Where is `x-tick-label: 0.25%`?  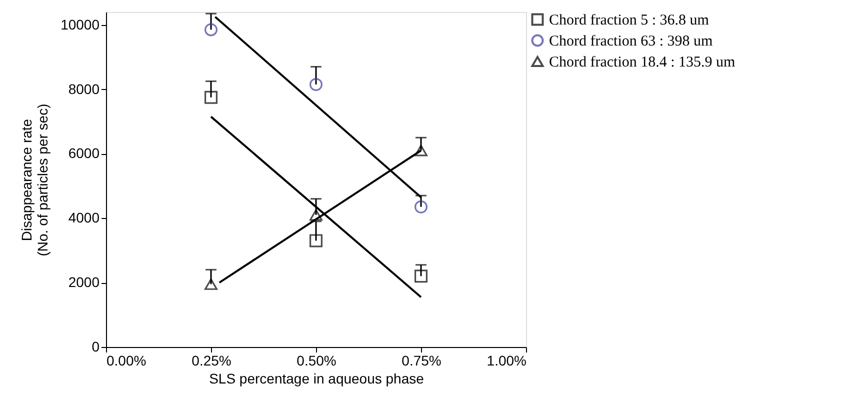
x-tick-label: 0.25% is located at coordinates (212, 360).